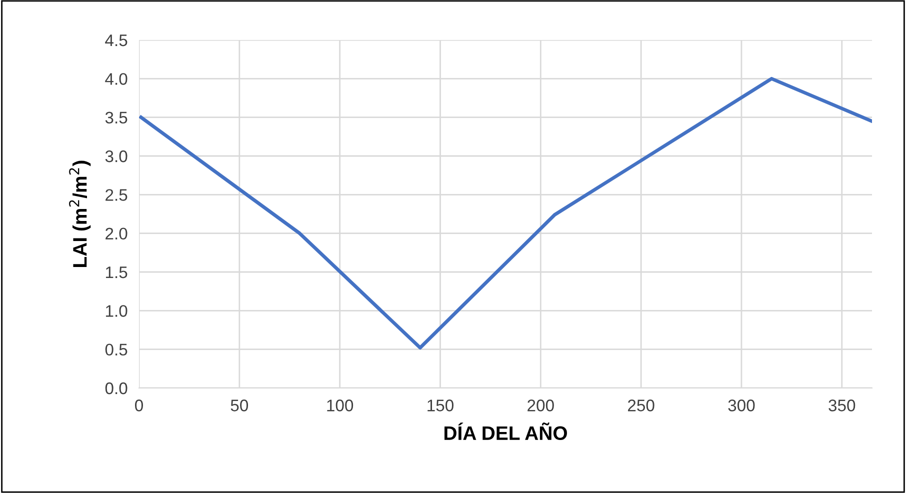 The image size is (906, 493). I want to click on y-axis-title: LAI (m$^{2}$/m$^{2}$), so click(80, 213).